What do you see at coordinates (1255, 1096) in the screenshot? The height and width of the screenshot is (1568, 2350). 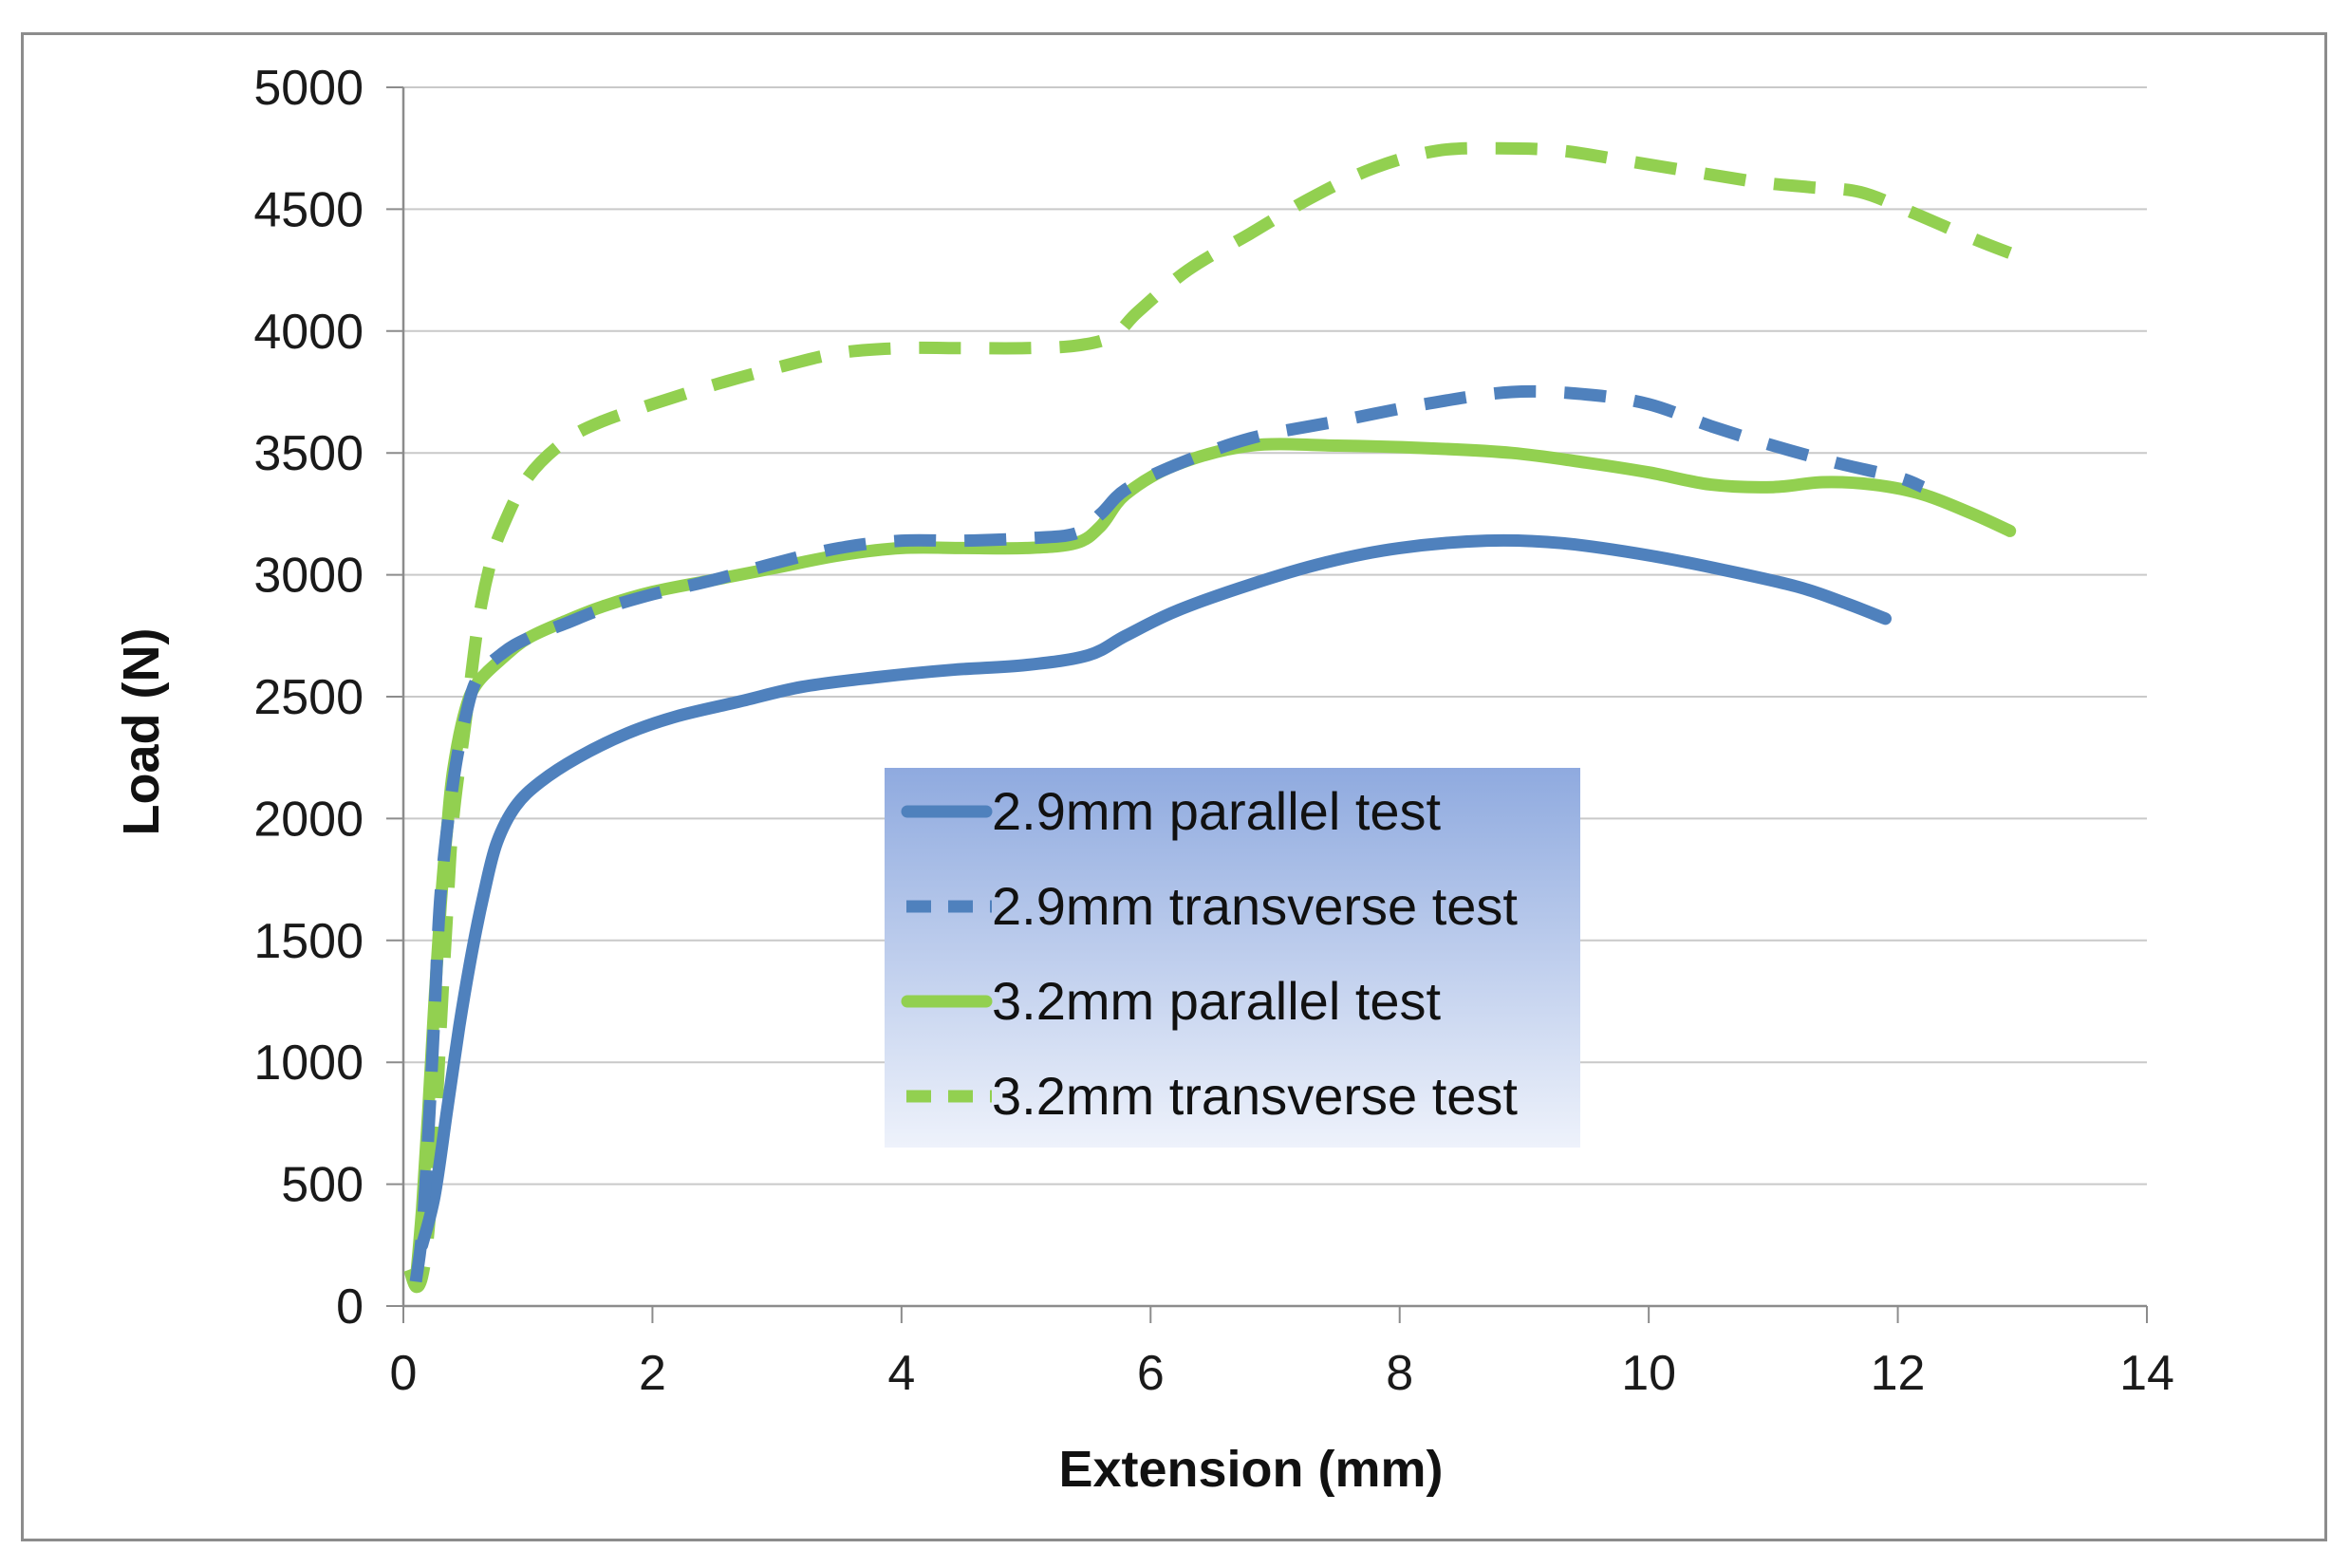 I see `legend-label: 3.2mm transverse test` at bounding box center [1255, 1096].